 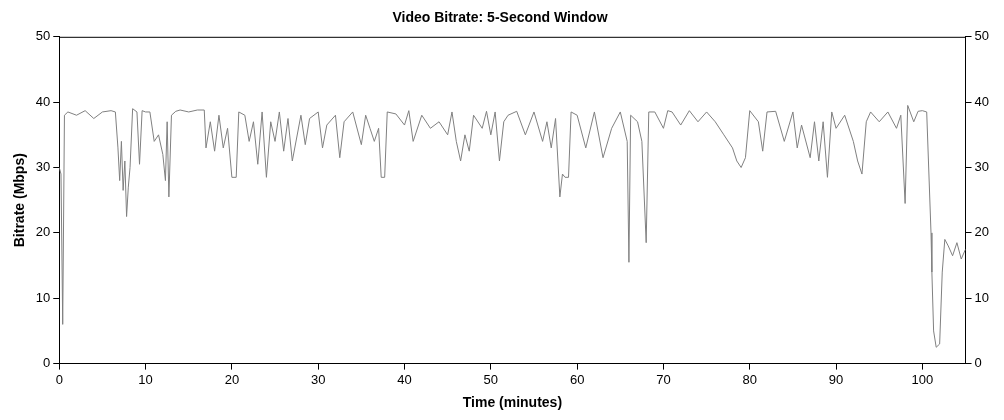 What do you see at coordinates (836, 379) in the screenshot?
I see `x-tick-label: 90` at bounding box center [836, 379].